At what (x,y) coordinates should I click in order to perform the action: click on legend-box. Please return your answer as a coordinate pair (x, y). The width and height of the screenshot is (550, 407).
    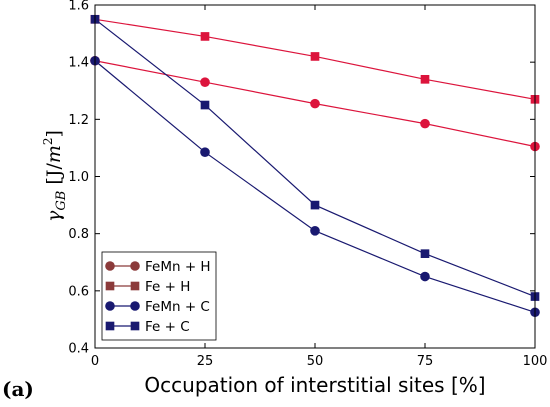
    Looking at the image, I should click on (159, 296).